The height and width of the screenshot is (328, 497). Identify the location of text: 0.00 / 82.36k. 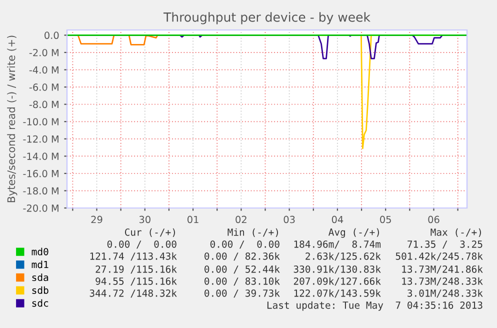
(242, 256).